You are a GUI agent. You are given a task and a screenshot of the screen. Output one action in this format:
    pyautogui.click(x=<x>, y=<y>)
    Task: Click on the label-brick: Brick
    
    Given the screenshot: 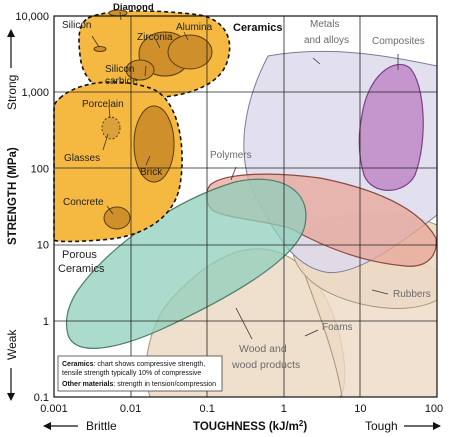 What is the action you would take?
    pyautogui.click(x=151, y=172)
    